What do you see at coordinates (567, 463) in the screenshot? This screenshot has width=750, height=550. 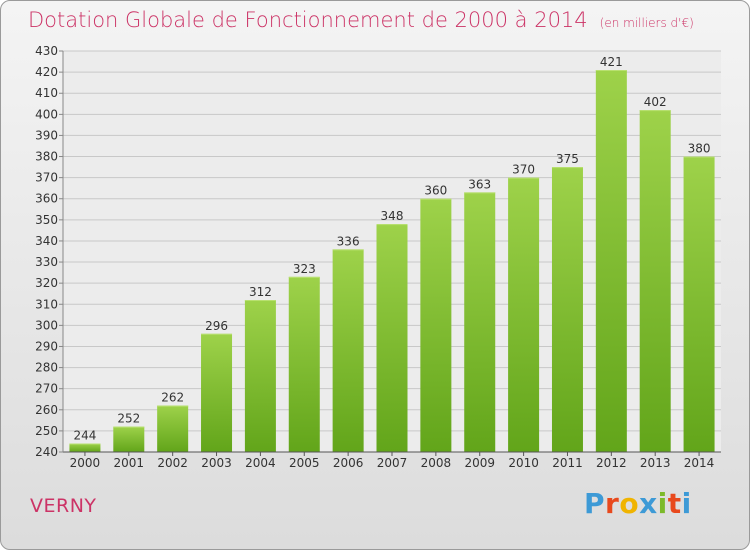 I see `x-tick-label: 2011` at bounding box center [567, 463].